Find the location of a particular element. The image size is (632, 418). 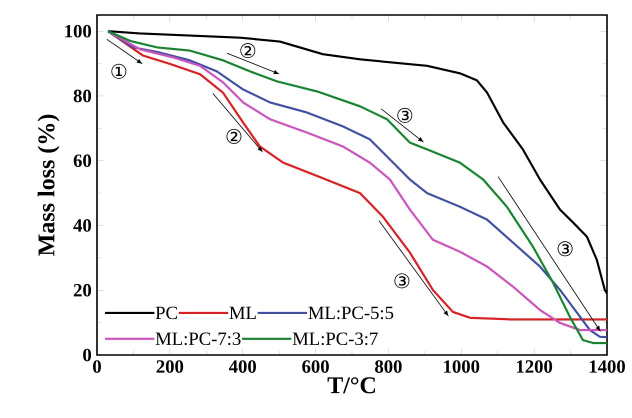

x-axis-title: T/°C is located at coordinates (351, 385).